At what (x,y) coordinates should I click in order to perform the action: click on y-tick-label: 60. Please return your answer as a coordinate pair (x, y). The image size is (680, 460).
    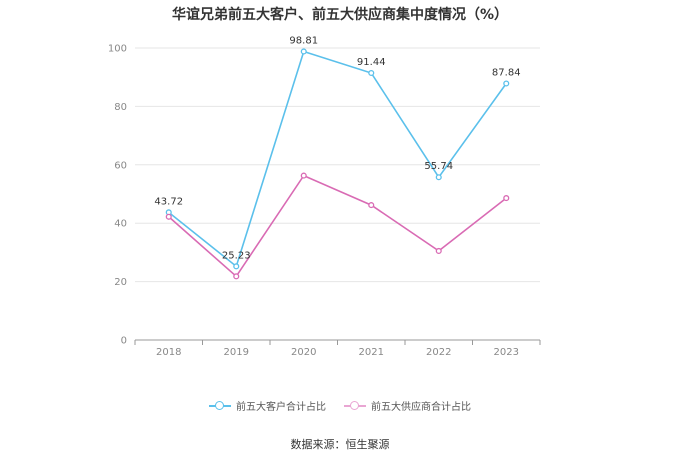
    Looking at the image, I should click on (120, 165).